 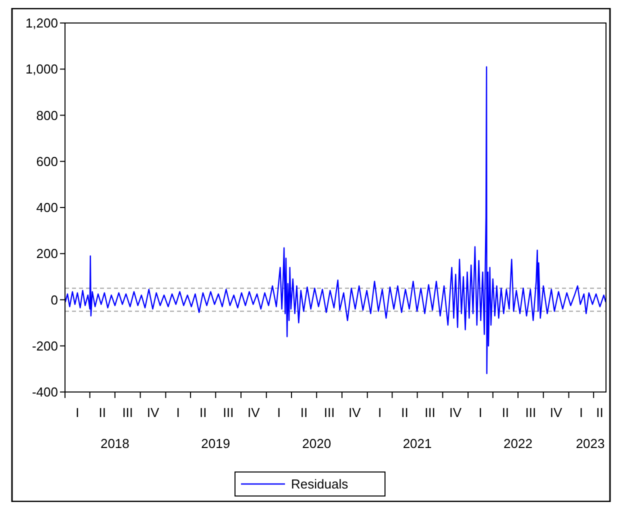 I want to click on x-tick-label: 2021, so click(x=417, y=443).